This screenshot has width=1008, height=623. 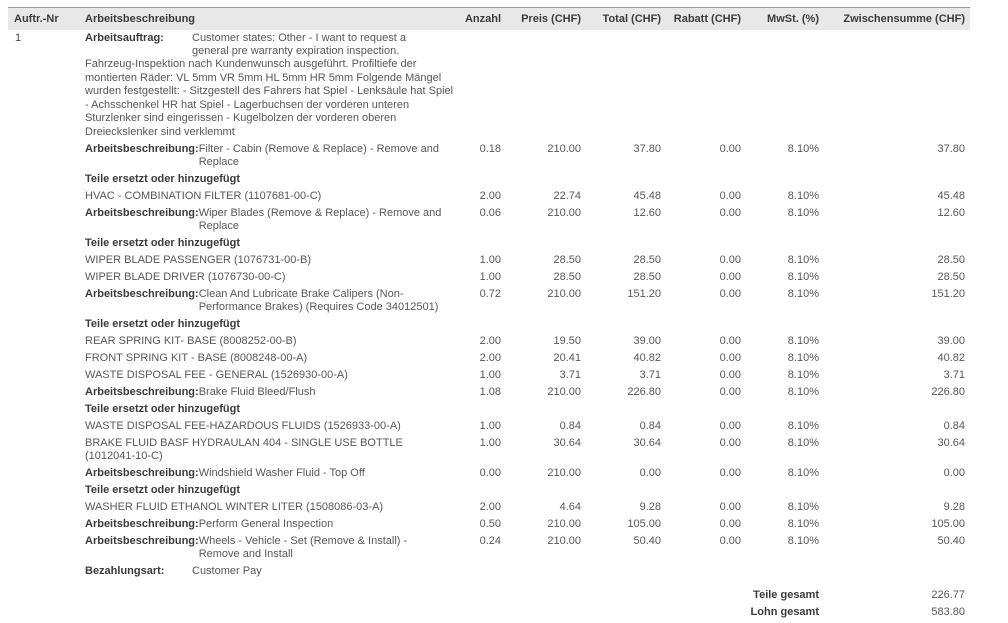 What do you see at coordinates (567, 443) in the screenshot?
I see `price-cell: 30.64` at bounding box center [567, 443].